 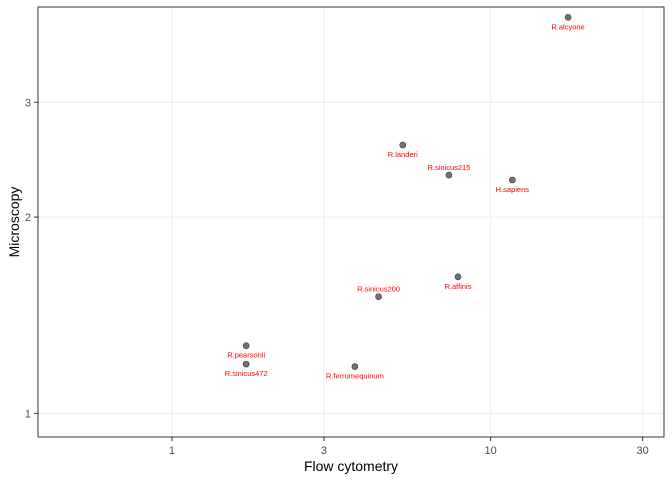 I want to click on point-label: R.sinicus200, so click(x=378, y=289).